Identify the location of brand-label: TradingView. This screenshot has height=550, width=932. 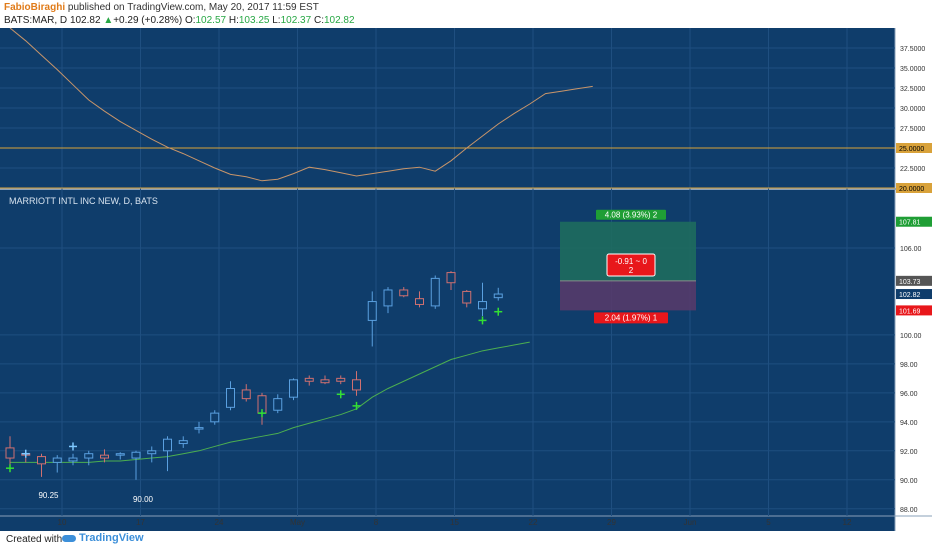
(111, 538).